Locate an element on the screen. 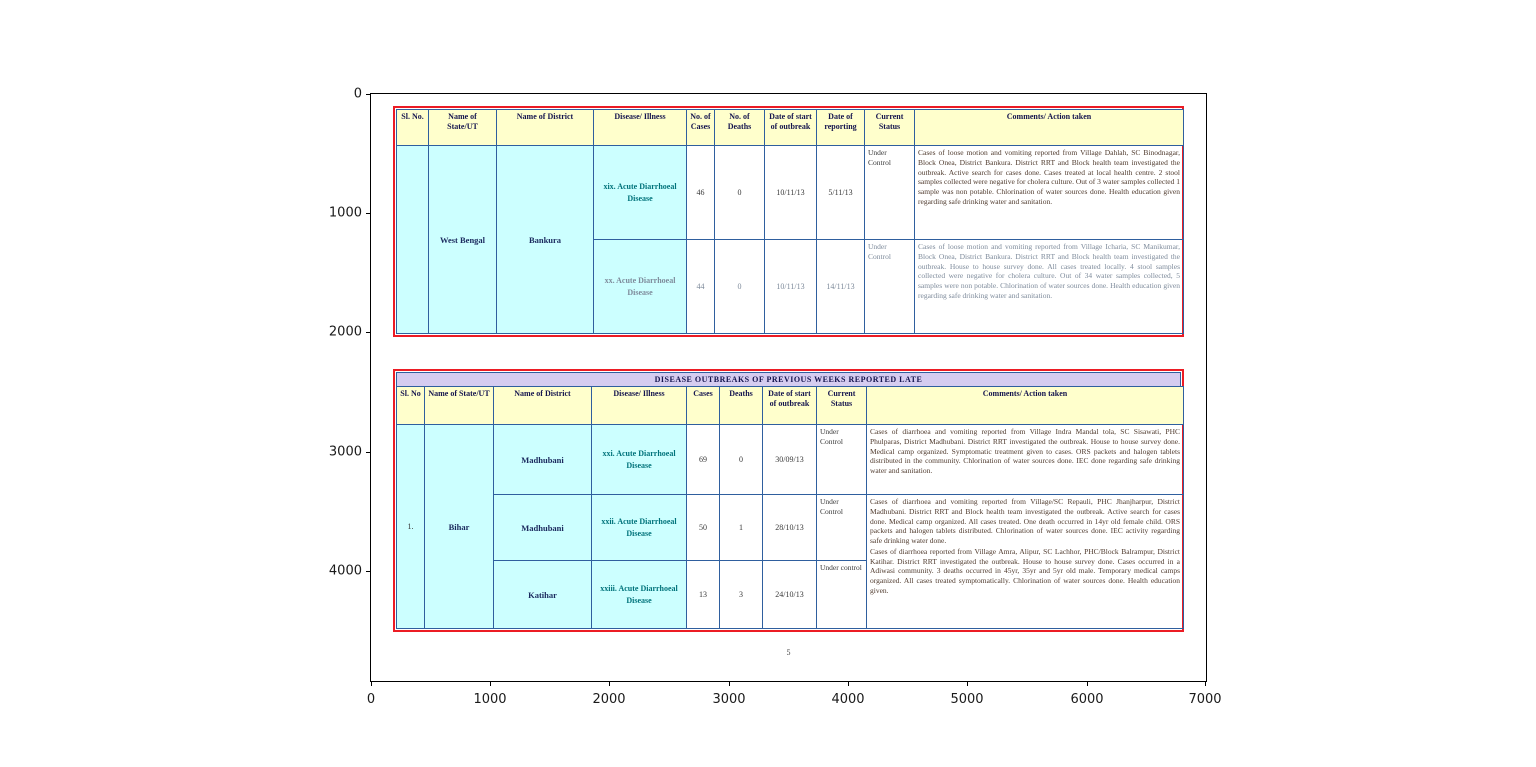  header-cases: No. of Cases is located at coordinates (700, 127).